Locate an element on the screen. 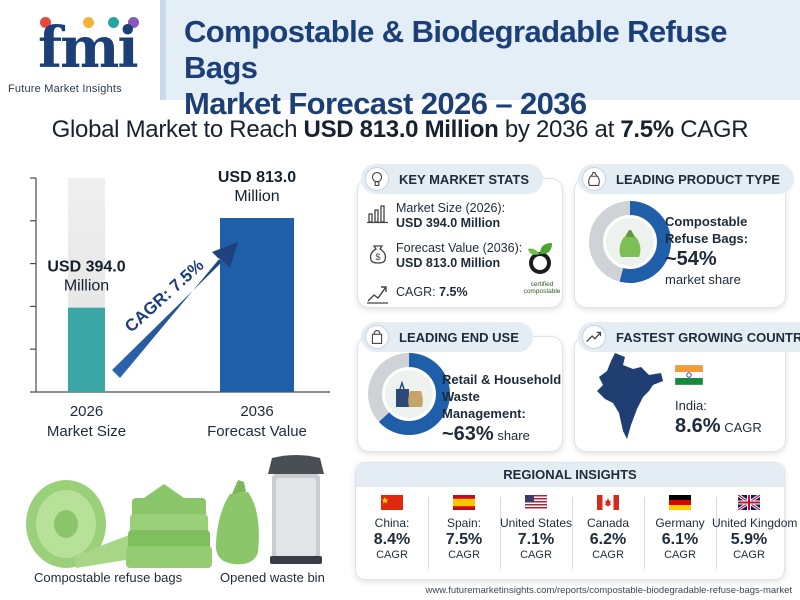 The height and width of the screenshot is (600, 800). fmi-logo: fmi Future Market Insights is located at coordinates (80, 50).